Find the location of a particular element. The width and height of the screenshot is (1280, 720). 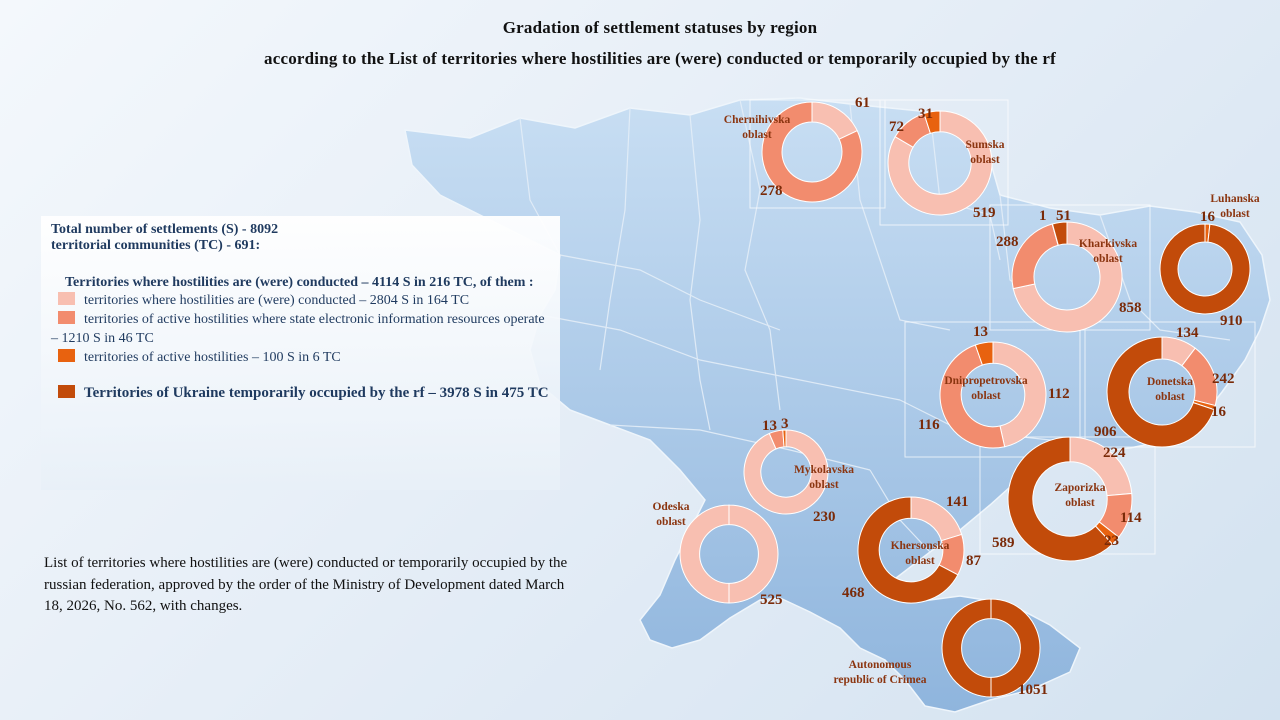

value-kharkiv-active-eir: 288 is located at coordinates (1007, 242).